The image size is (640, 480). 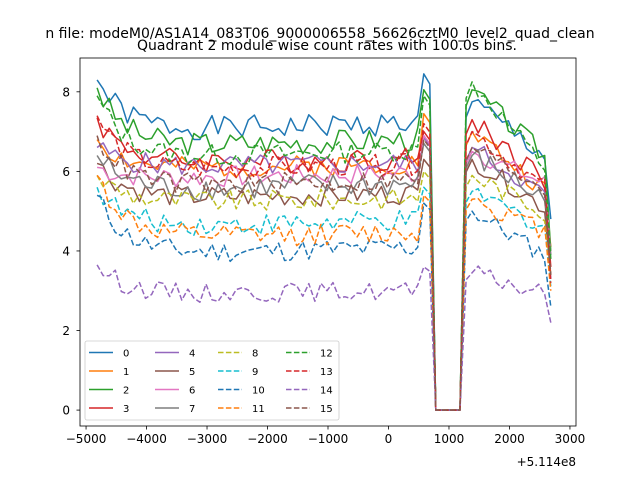 I want to click on legend-label-3: 3, so click(x=126, y=409).